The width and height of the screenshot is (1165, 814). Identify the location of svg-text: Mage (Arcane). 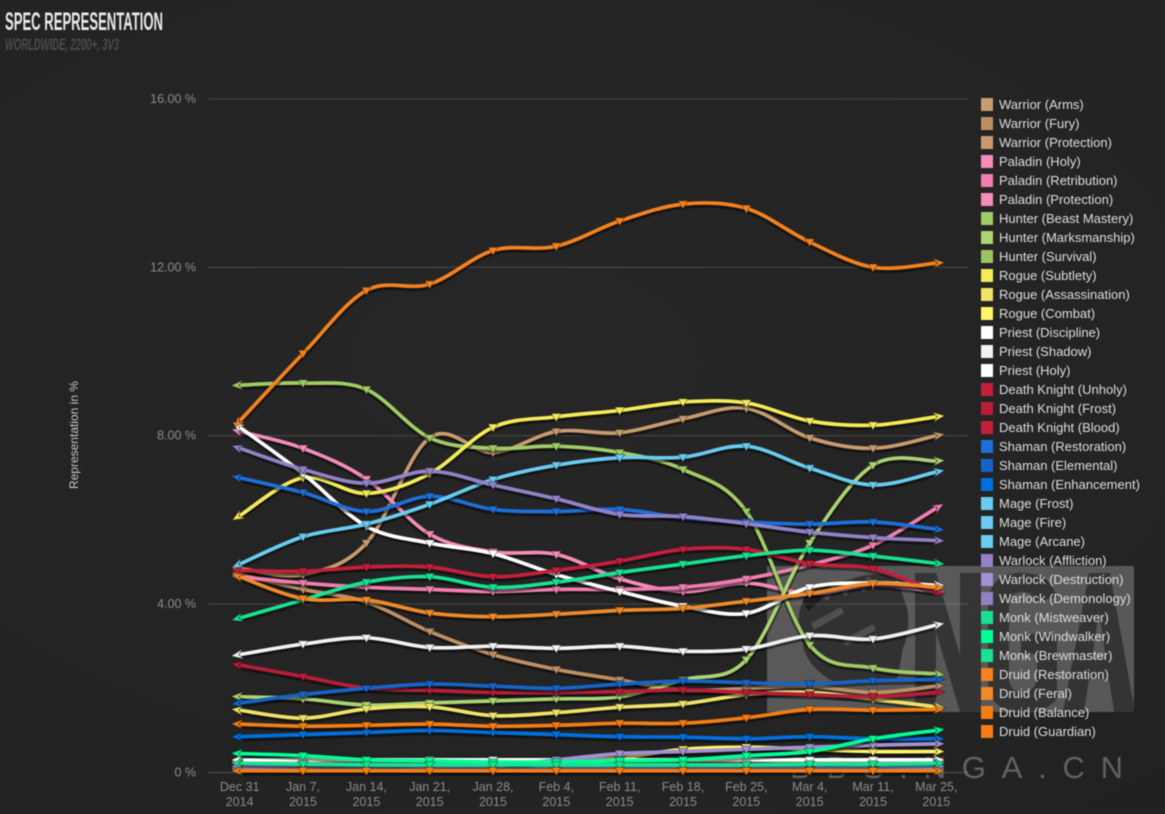
(1042, 541).